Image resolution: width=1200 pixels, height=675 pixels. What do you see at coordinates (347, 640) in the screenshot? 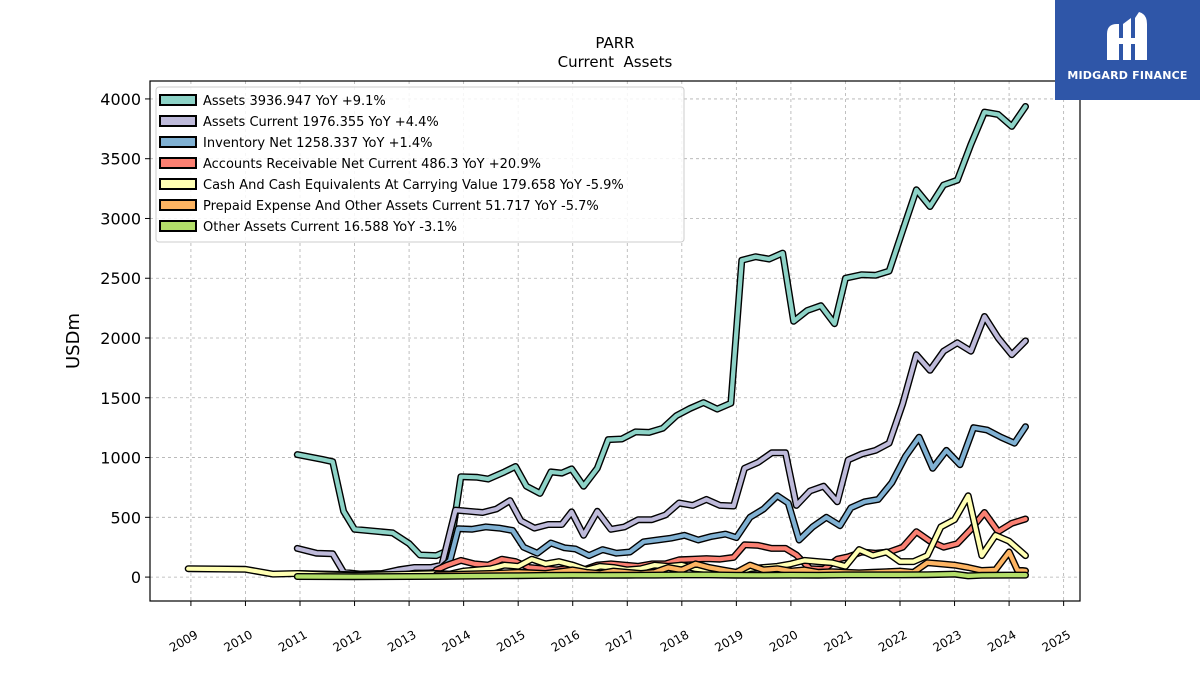
I see `x-tick-label: 2012` at bounding box center [347, 640].